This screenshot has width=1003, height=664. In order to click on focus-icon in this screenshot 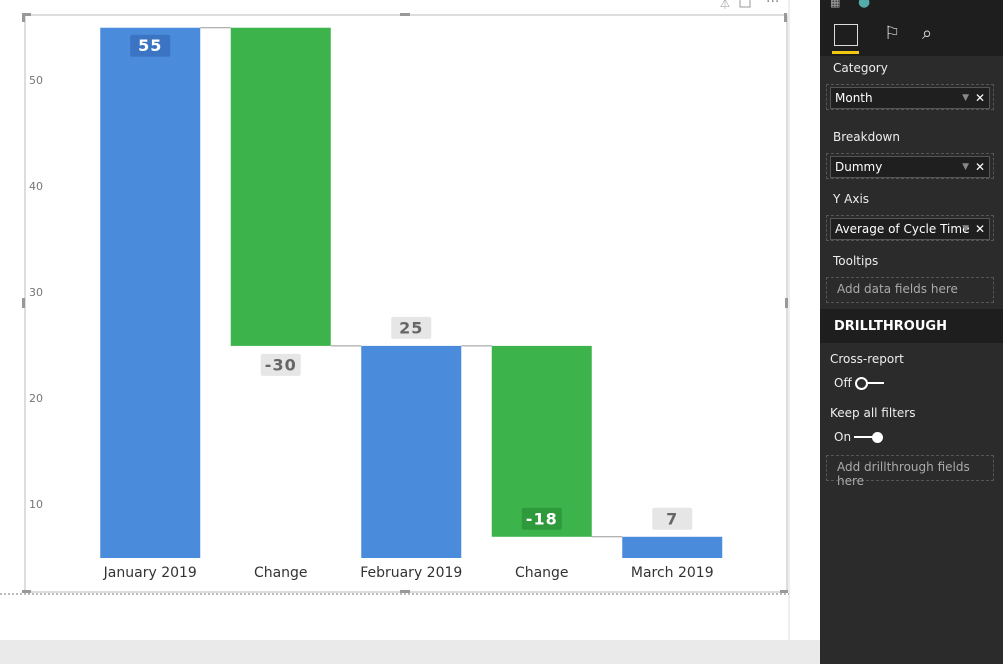, I will do `click(745, 4)`.